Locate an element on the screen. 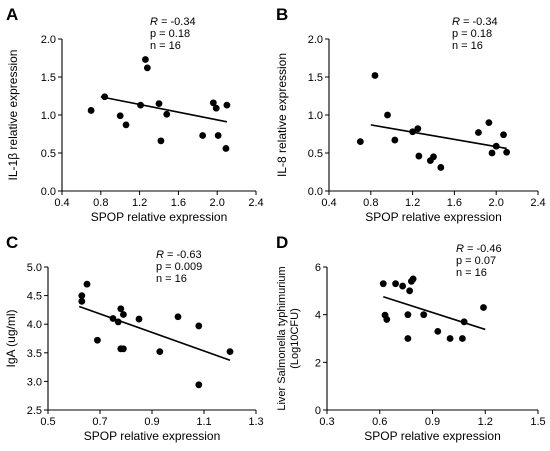 The width and height of the screenshot is (550, 451). y-tick-label: 4.0 is located at coordinates (34, 325).